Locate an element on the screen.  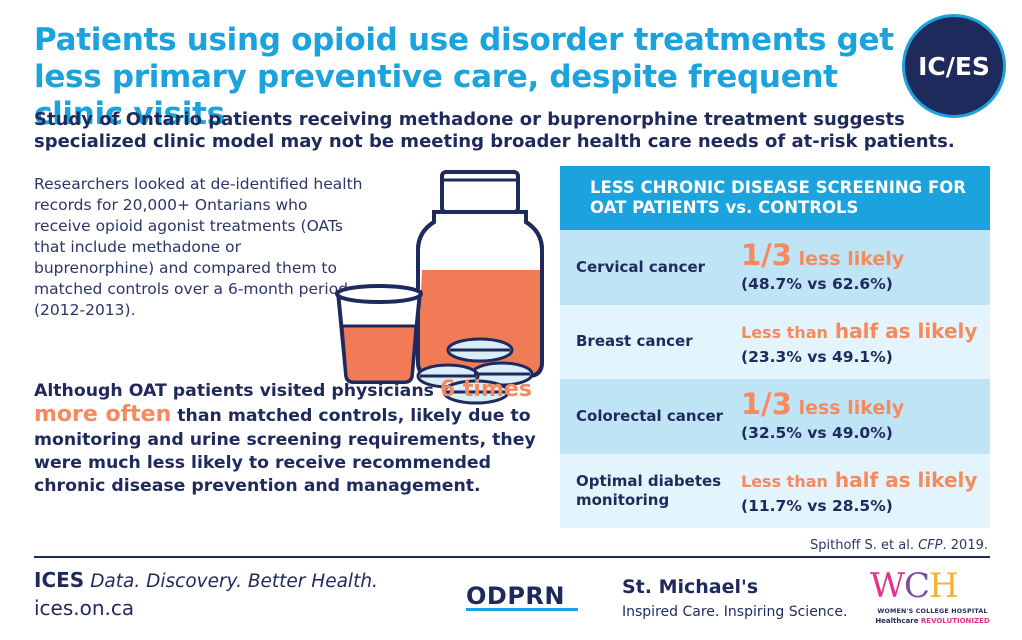
ices-logo: IC/ES is located at coordinates (954, 66).